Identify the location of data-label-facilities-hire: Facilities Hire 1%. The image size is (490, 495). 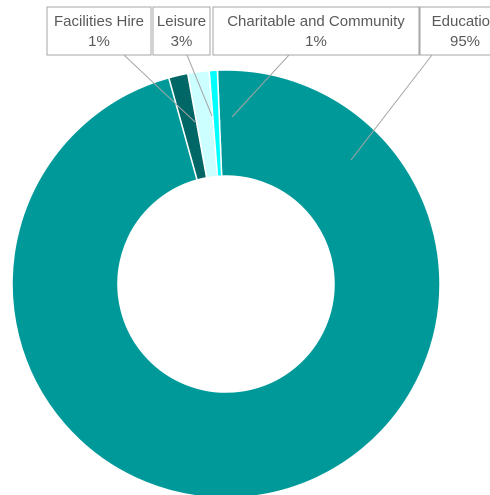
(99, 31).